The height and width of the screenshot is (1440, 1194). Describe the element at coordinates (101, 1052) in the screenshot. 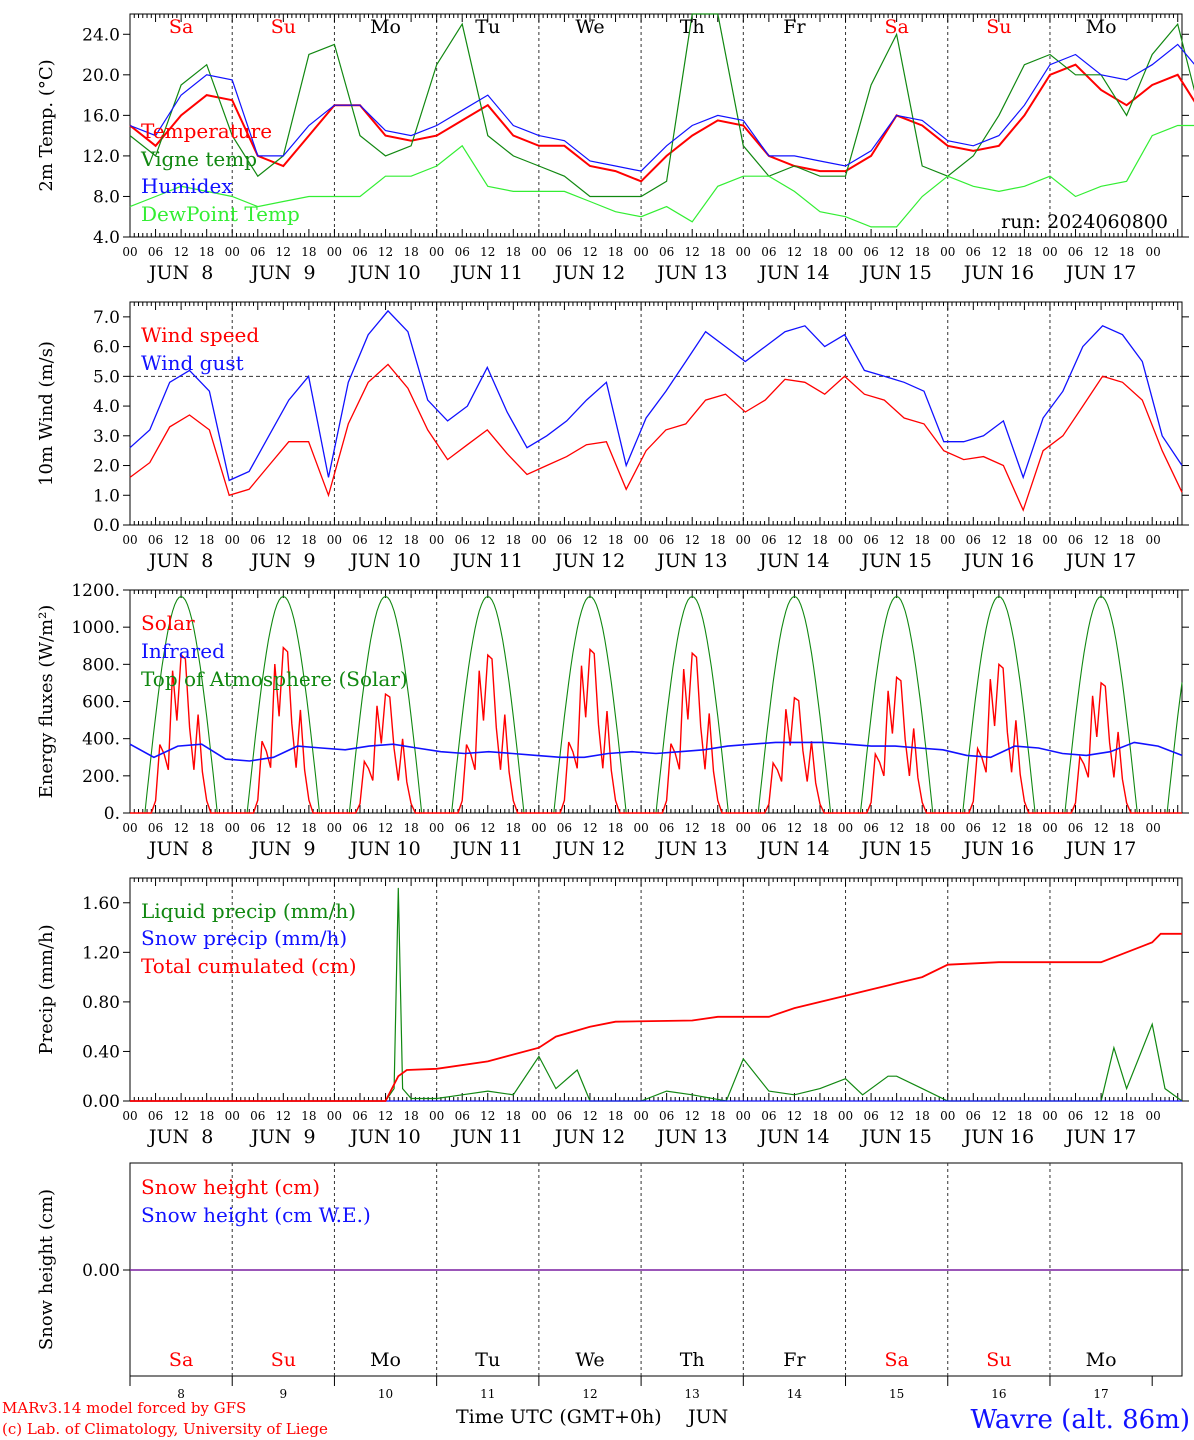

I see `y-tick-label: 0.40` at that location.